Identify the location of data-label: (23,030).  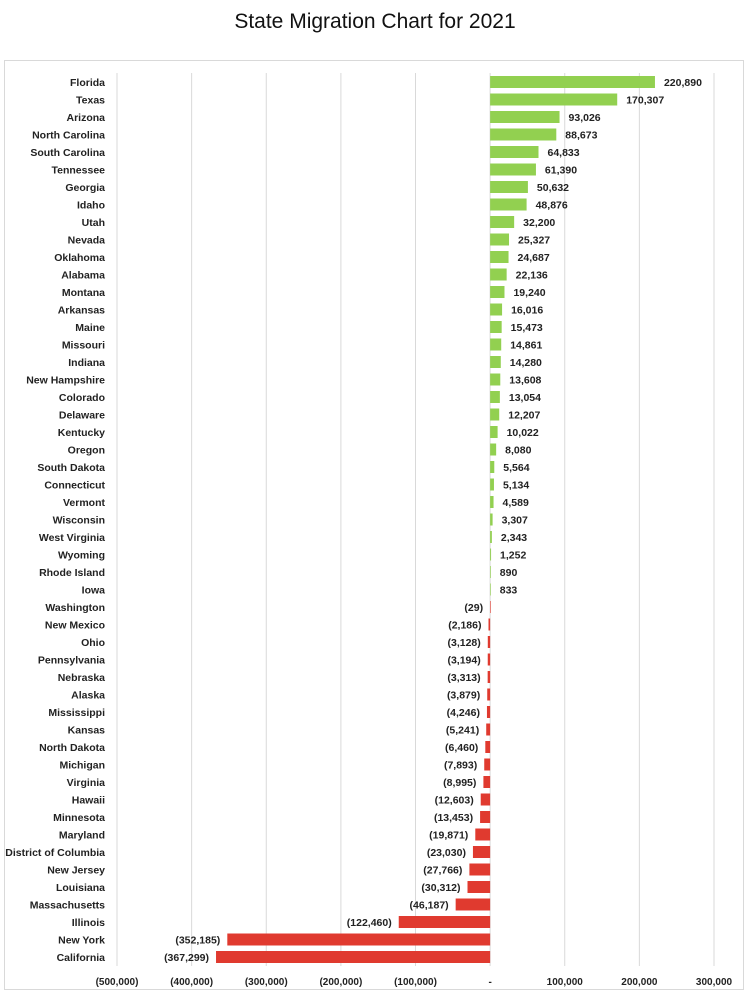
(446, 853).